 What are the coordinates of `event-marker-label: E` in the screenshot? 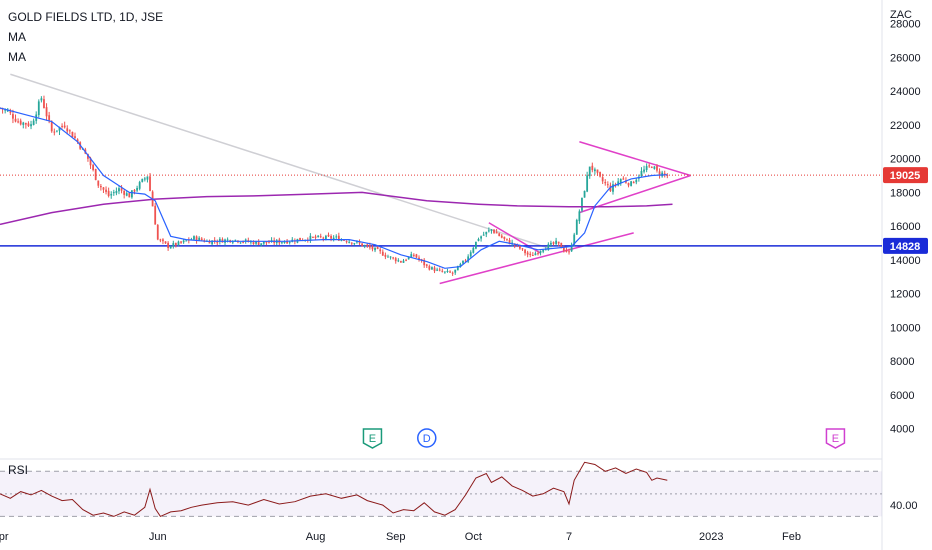 It's located at (372, 439).